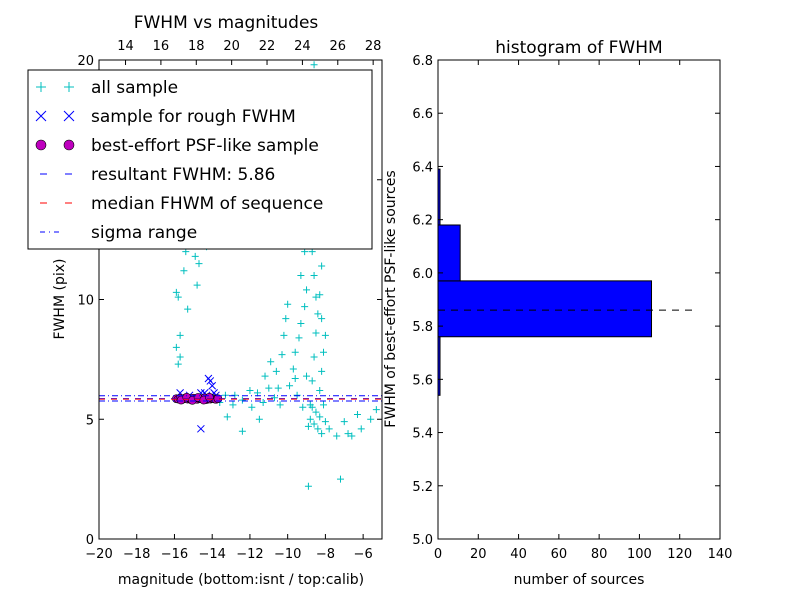 This screenshot has width=800, height=600. I want to click on histogram-y-tick-label: 6.2, so click(422, 221).